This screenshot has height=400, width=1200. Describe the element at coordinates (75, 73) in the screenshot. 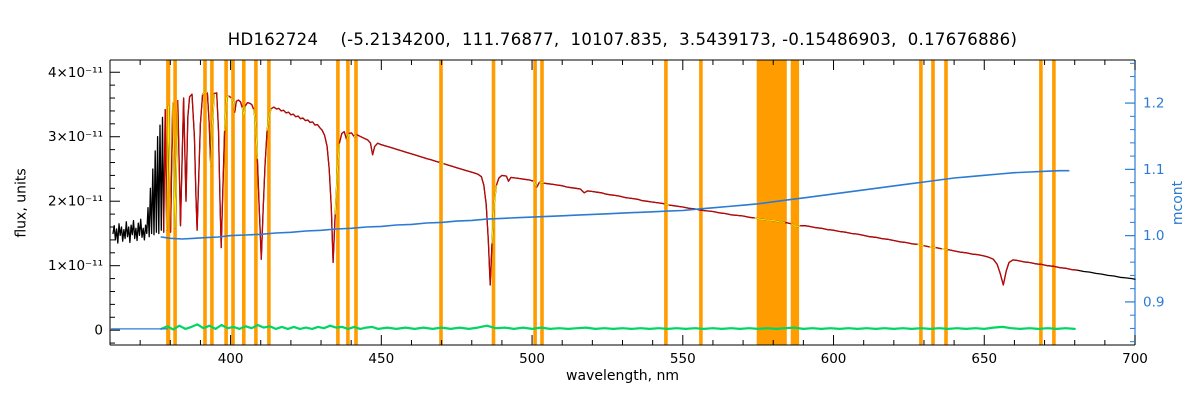

I see `flux-tick-label: 4×10⁻¹¹` at that location.